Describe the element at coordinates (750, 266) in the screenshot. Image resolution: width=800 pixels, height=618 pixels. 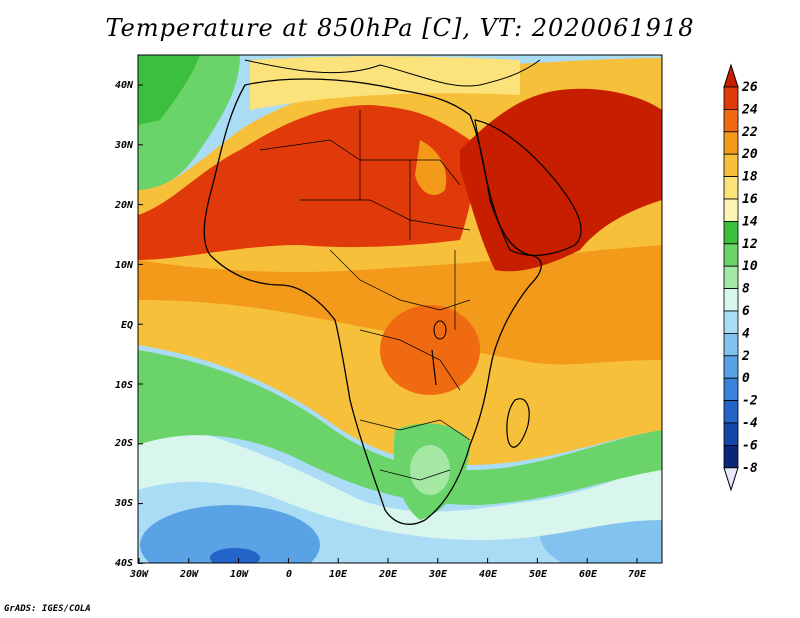
I see `colorbar-label: 10` at that location.